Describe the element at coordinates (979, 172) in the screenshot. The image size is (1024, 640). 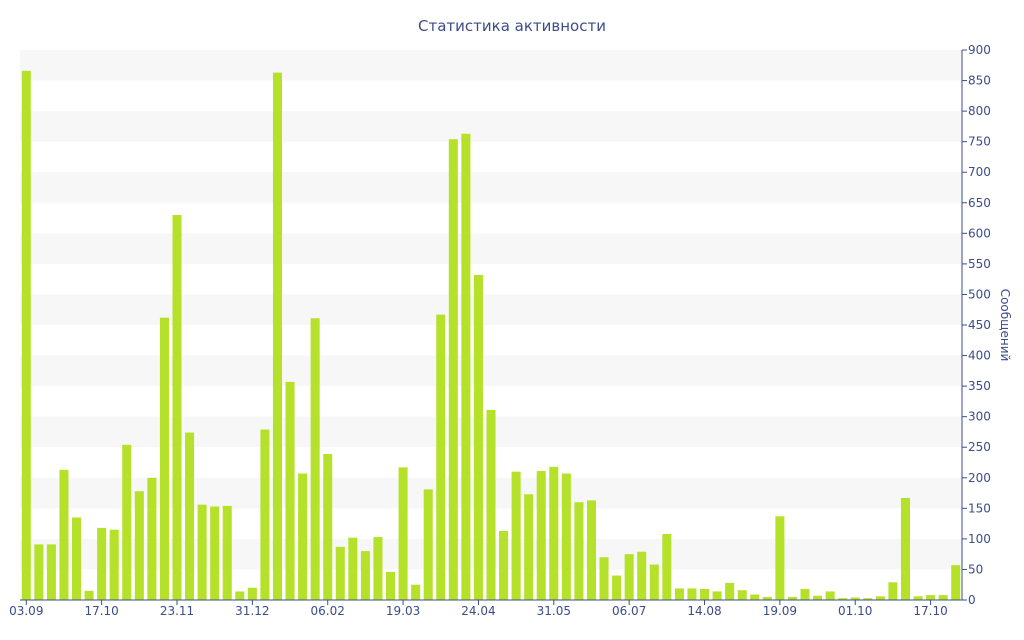
I see `y-tick-label: 700` at that location.